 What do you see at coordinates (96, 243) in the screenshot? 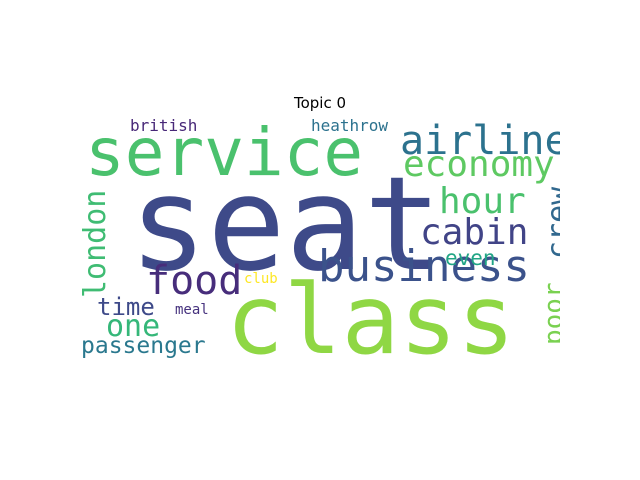
I see `word-london: london` at bounding box center [96, 243].